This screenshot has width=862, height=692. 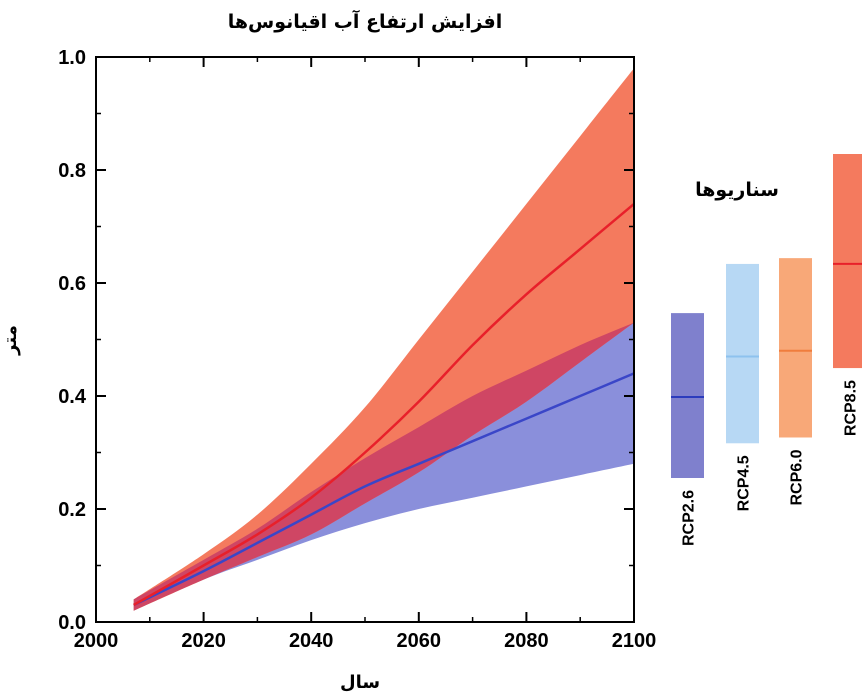 I want to click on y-tick-label-1.0: 1.0, so click(x=72, y=58).